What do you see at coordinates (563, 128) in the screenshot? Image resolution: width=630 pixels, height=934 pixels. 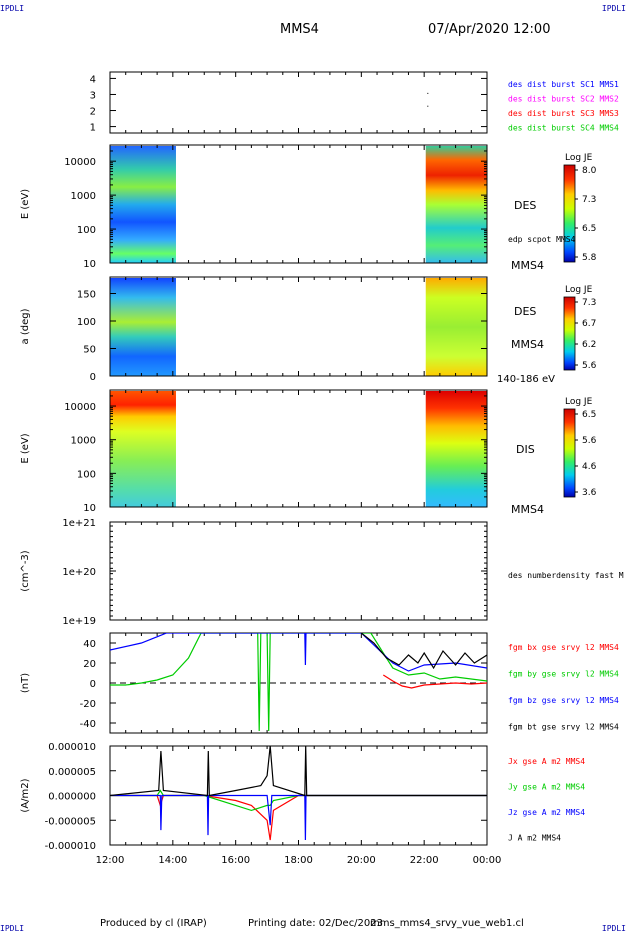 I see `burst-legend-entry: des dist burst SC4 MMS4` at bounding box center [563, 128].